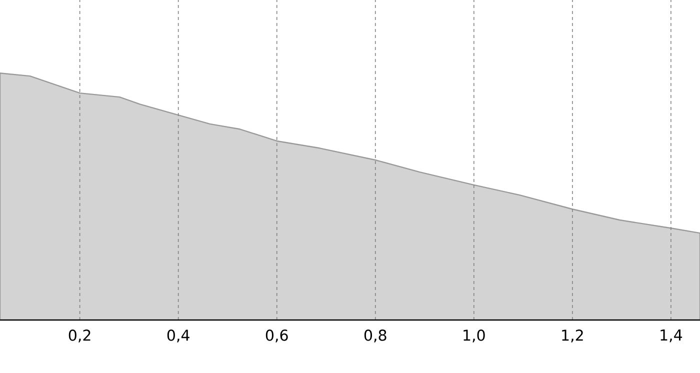  I want to click on x-tick-label: 1,2, so click(572, 336).